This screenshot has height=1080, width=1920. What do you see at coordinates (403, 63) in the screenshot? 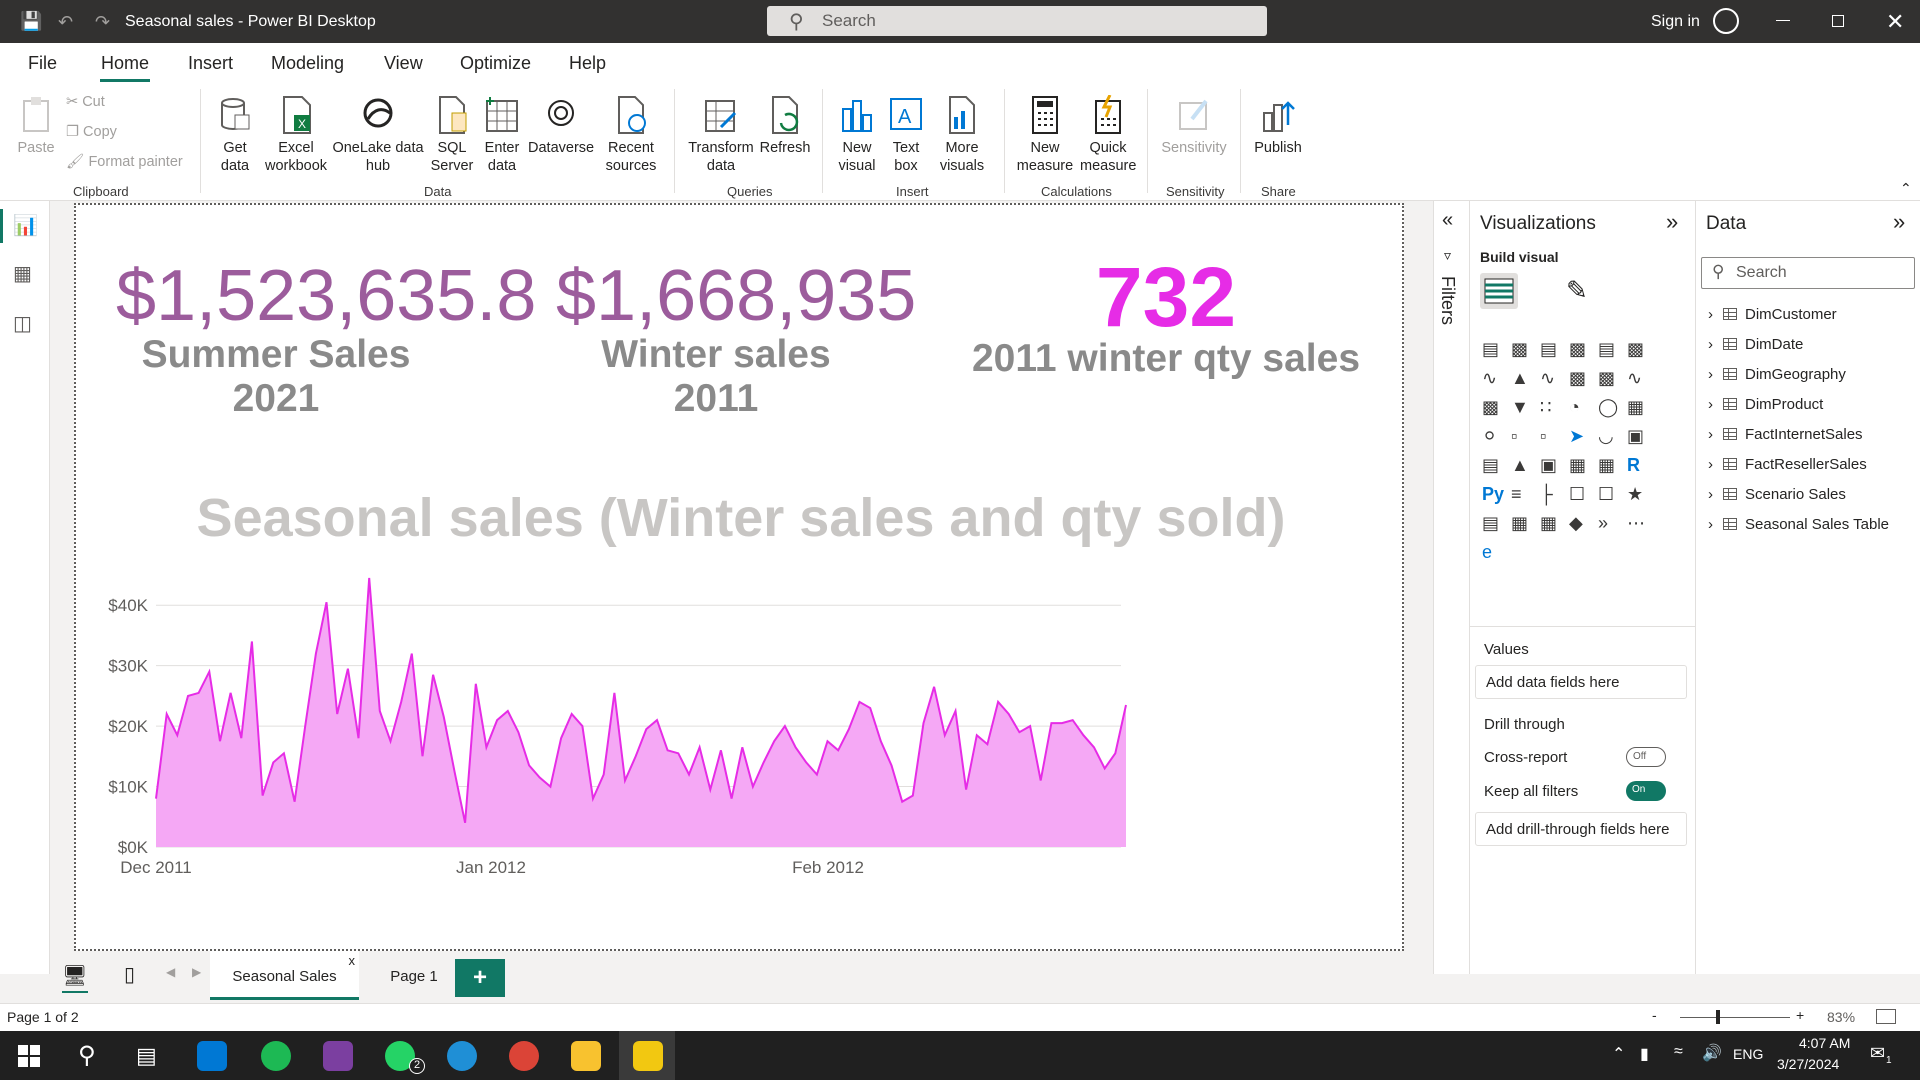
I see `menu-view: View` at bounding box center [403, 63].